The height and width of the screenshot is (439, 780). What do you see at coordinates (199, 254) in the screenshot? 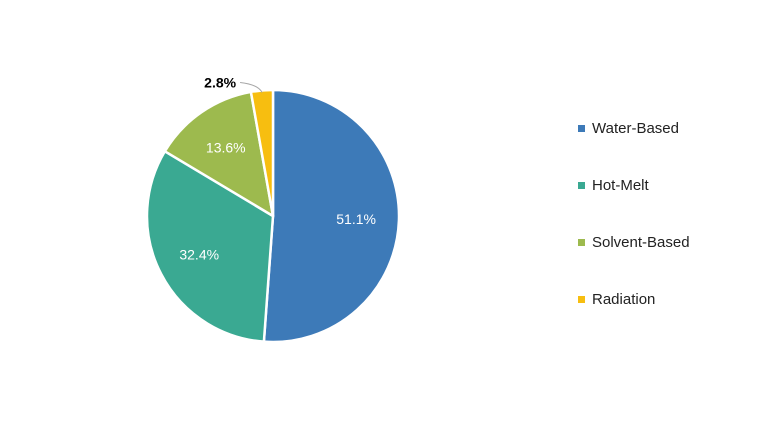
I see `data-label-hot-melt: 32.4%` at bounding box center [199, 254].